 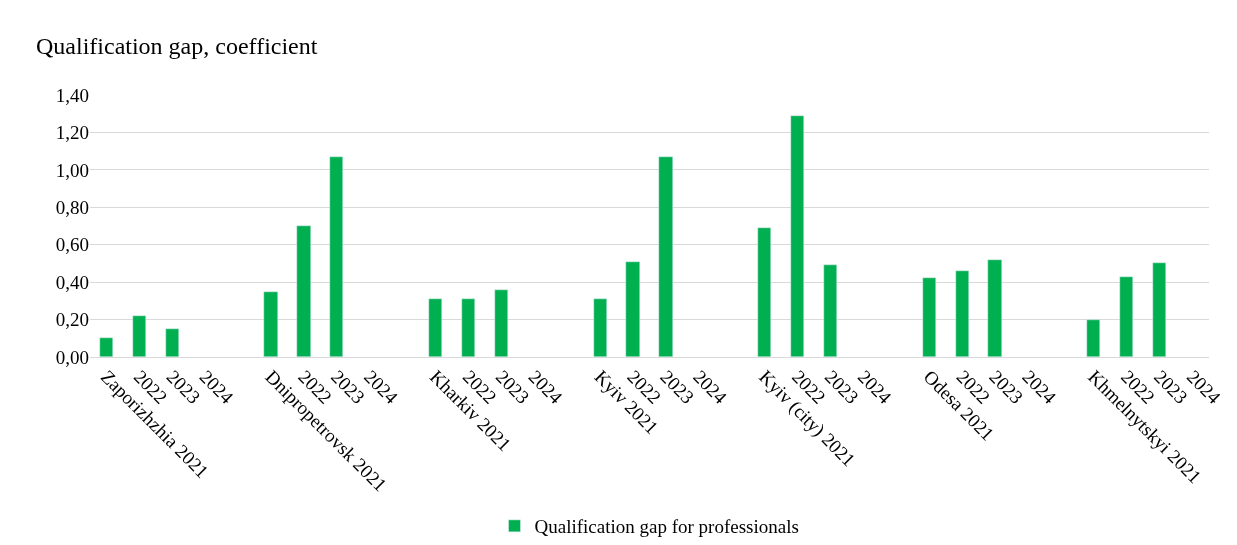 What do you see at coordinates (72, 245) in the screenshot?
I see `y-tick-label: 0,60` at bounding box center [72, 245].